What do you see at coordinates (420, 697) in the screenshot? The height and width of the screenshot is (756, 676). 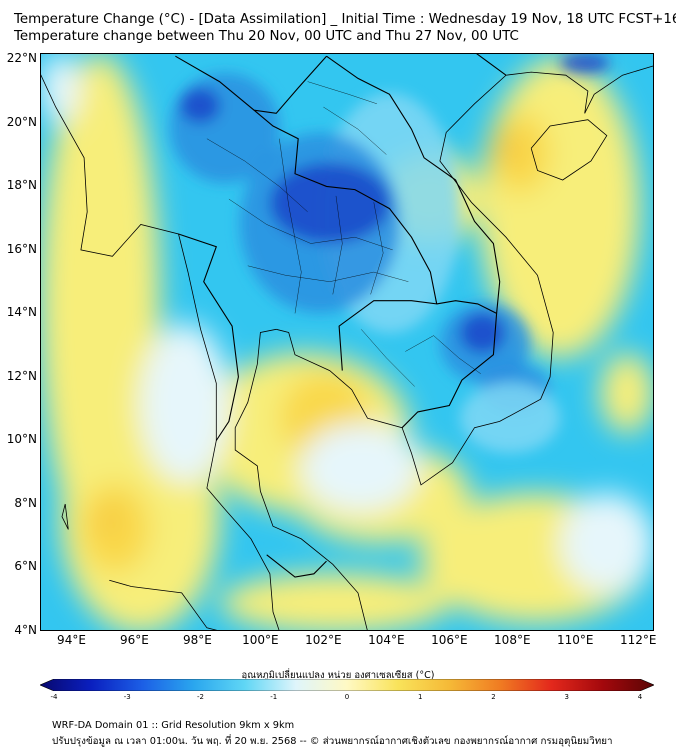 I see `colorbar-tick: 1` at bounding box center [420, 697].